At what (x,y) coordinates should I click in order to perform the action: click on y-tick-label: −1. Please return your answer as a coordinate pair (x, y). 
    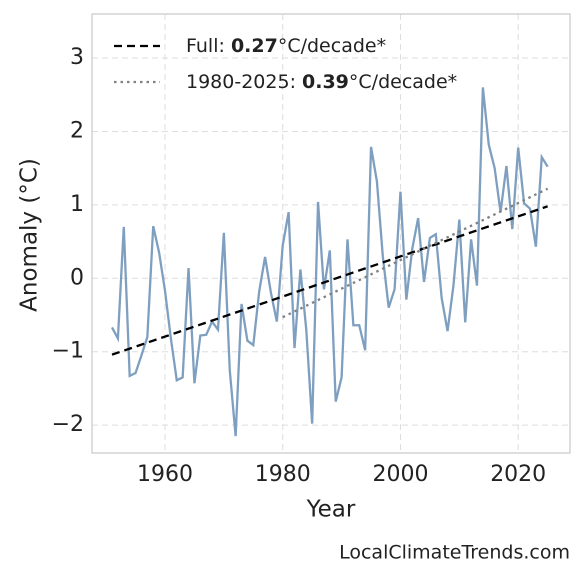
    Looking at the image, I should click on (68, 351).